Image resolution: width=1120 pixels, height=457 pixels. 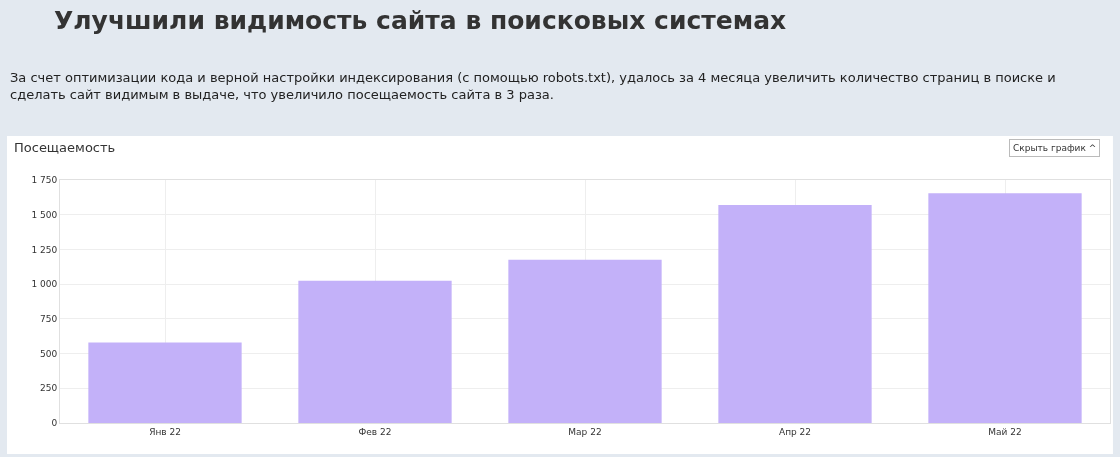 What do you see at coordinates (1005, 431) in the screenshot?
I see `x-tick-label: Май 22` at bounding box center [1005, 431].